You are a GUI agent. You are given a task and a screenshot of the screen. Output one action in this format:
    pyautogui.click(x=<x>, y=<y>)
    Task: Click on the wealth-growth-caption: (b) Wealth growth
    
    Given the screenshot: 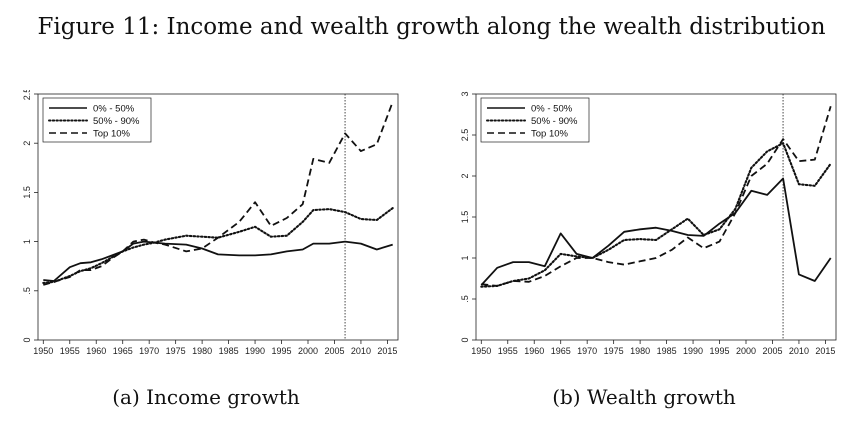 What is the action you would take?
    pyautogui.click(x=644, y=397)
    